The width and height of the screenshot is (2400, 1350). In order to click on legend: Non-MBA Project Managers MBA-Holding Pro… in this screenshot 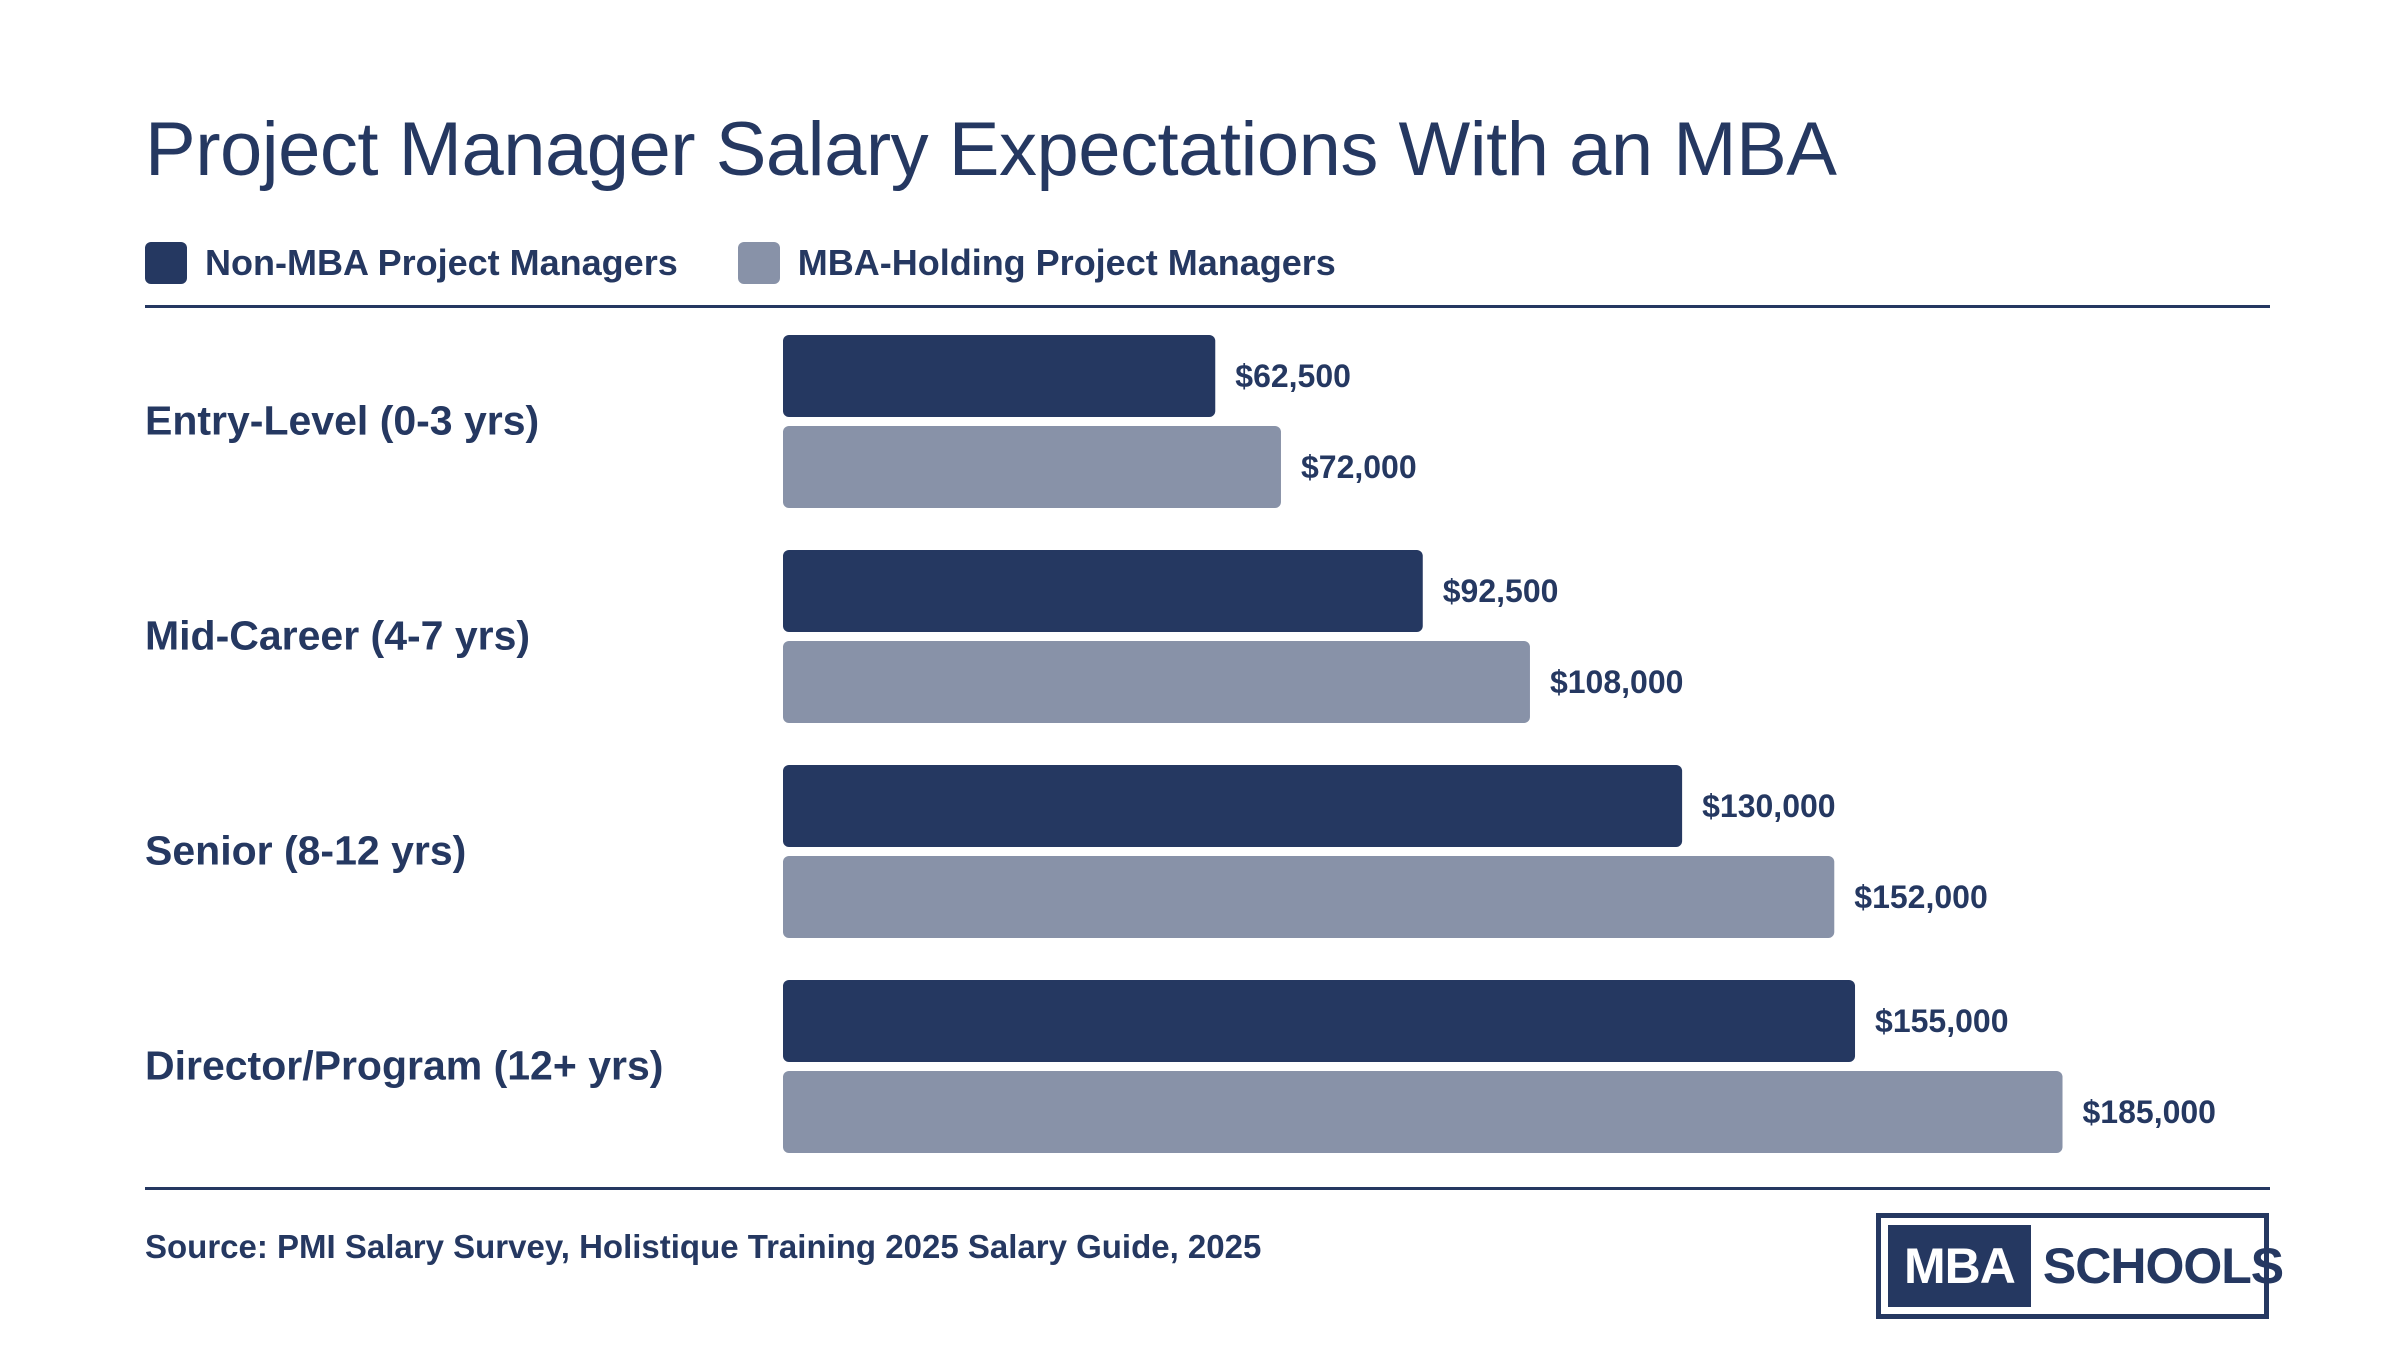, I will do `click(770, 263)`.